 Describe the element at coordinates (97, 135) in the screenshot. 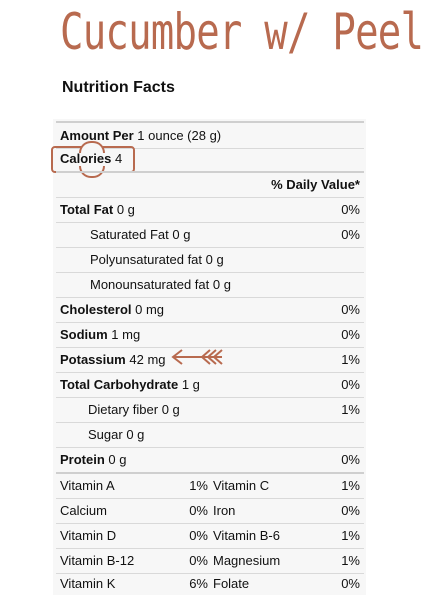

I see `amount-per-label: Amount Per` at that location.